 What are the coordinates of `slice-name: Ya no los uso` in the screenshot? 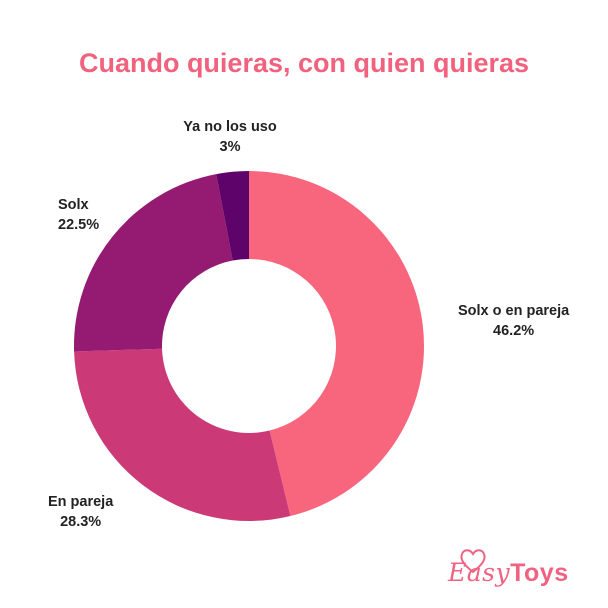 It's located at (230, 127).